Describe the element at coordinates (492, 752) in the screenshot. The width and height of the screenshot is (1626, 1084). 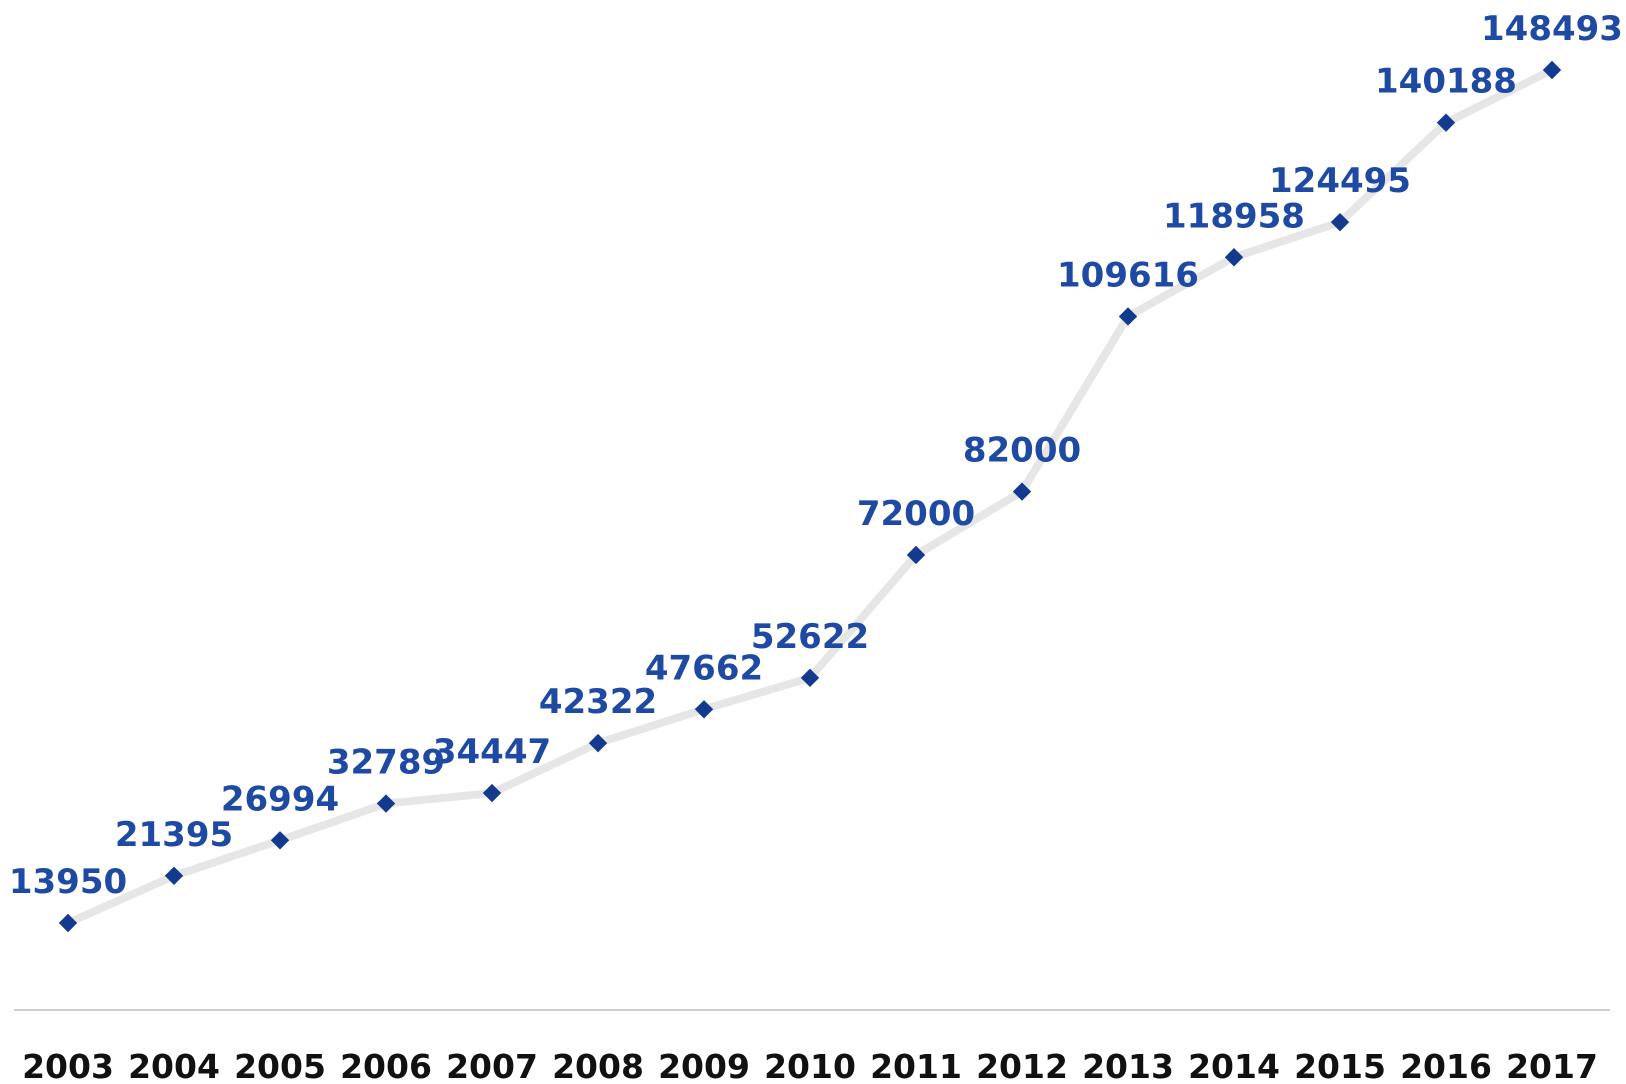
I see `data-label-2007: 34447` at that location.